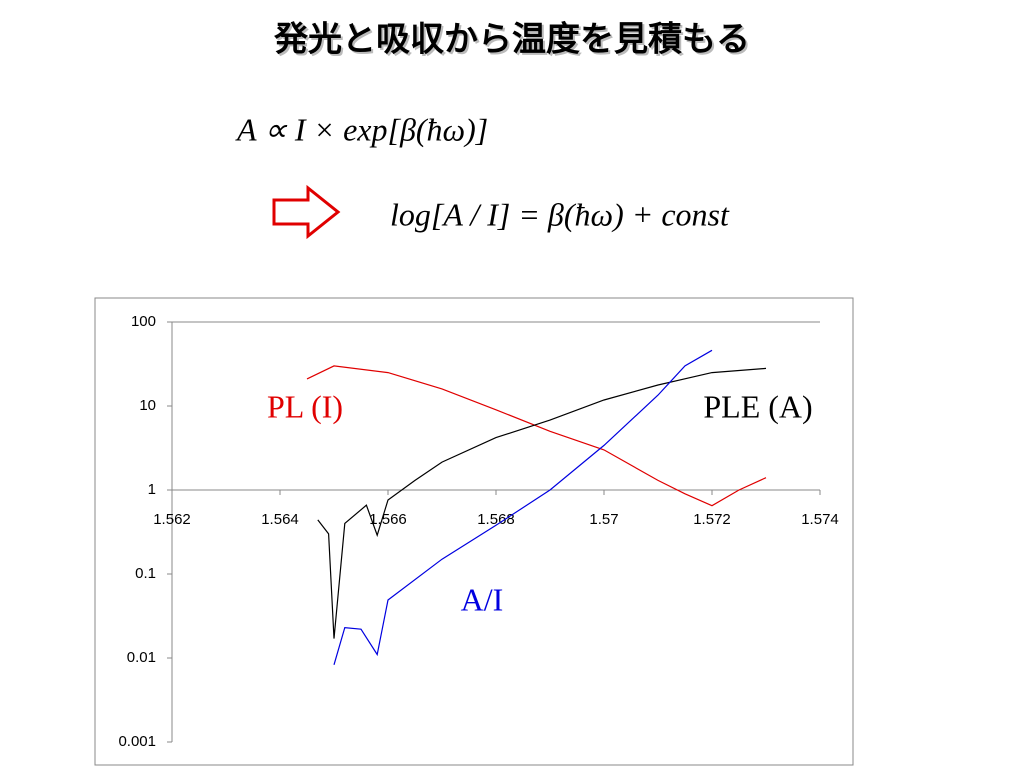  What do you see at coordinates (361, 129) in the screenshot?
I see `equation: A ∝ I × exp[β(ħω)]` at bounding box center [361, 129].